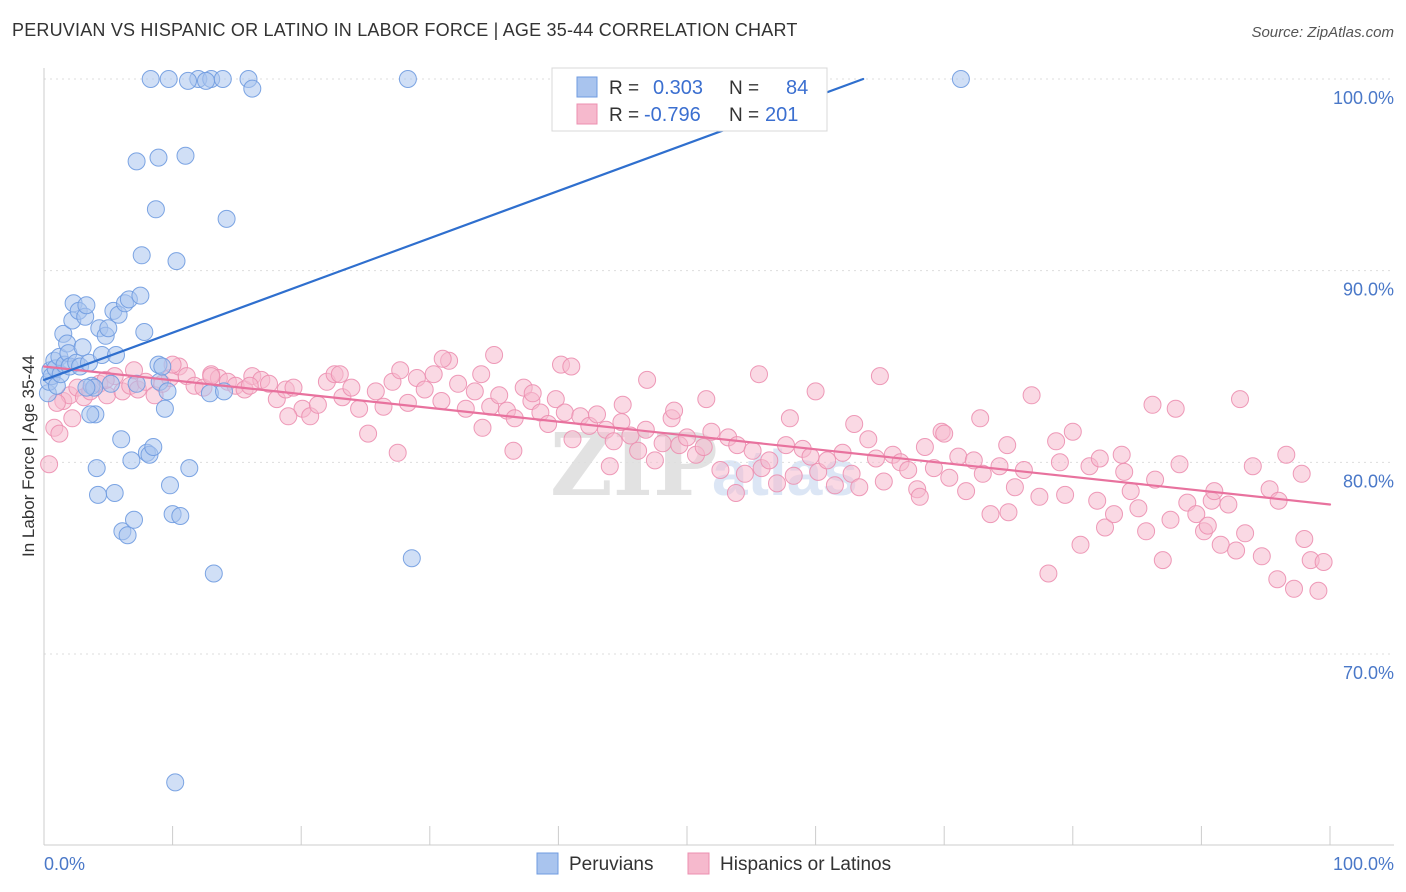 This screenshot has width=1406, height=892. Describe the element at coordinates (1322, 32) in the screenshot. I see `chart-source: Source: ZipAtlas.com` at that location.